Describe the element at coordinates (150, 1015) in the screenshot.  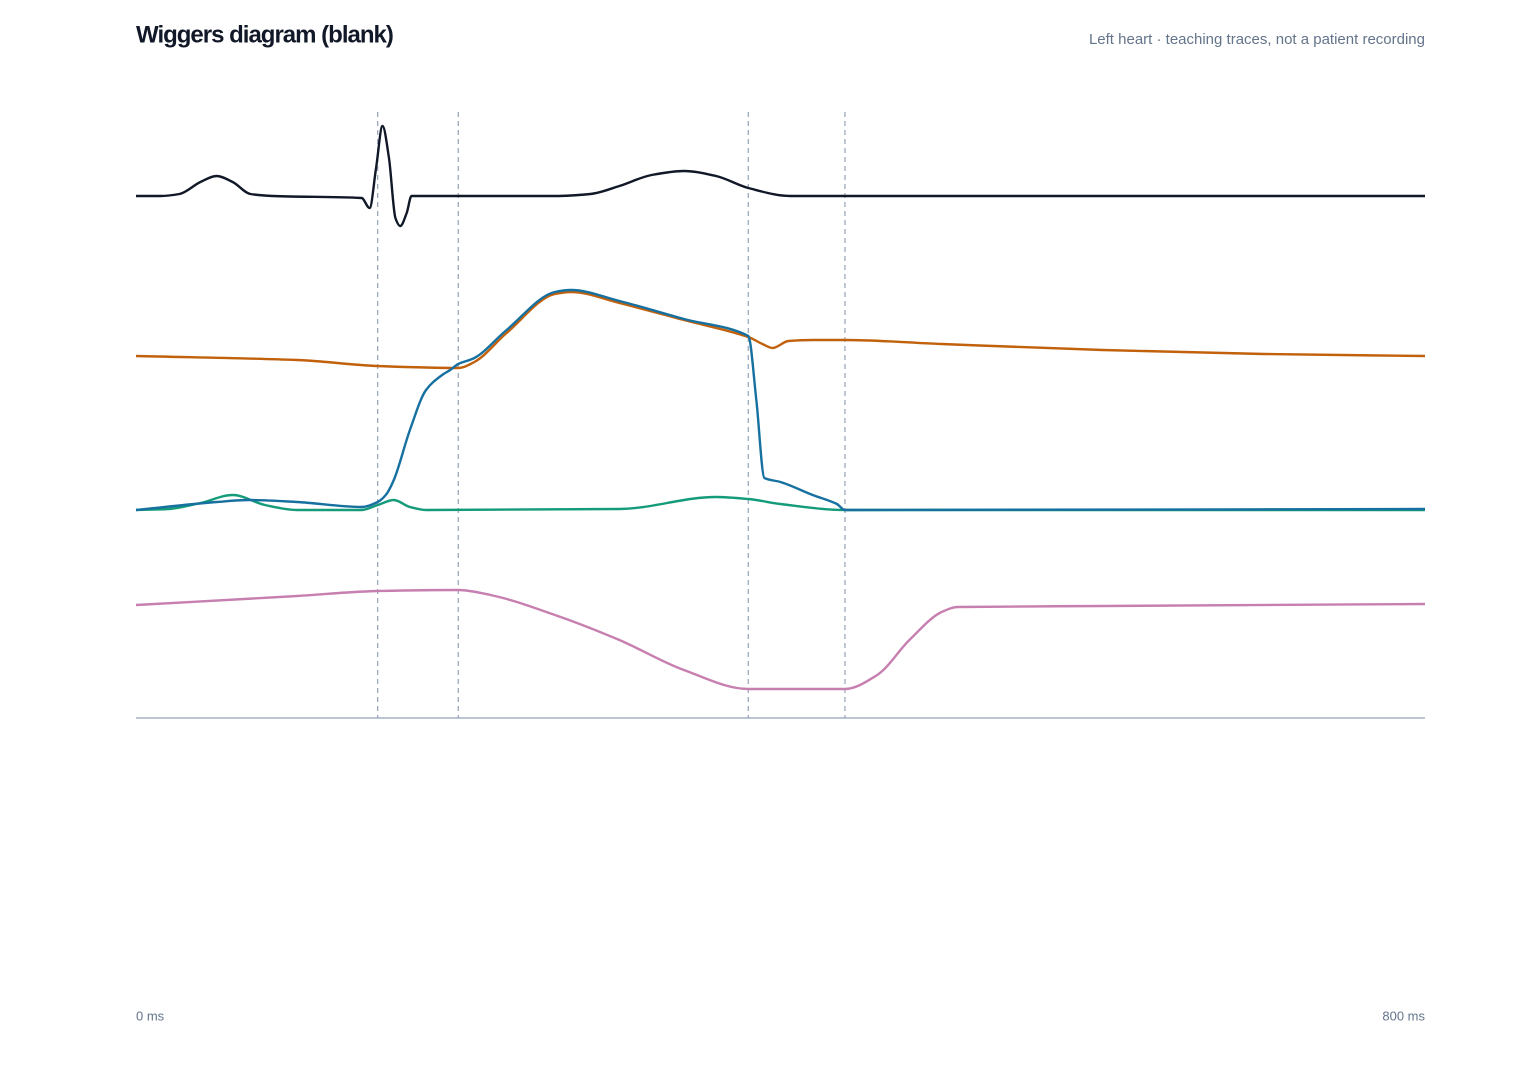
I see `x-tick-label: 0 ms` at that location.